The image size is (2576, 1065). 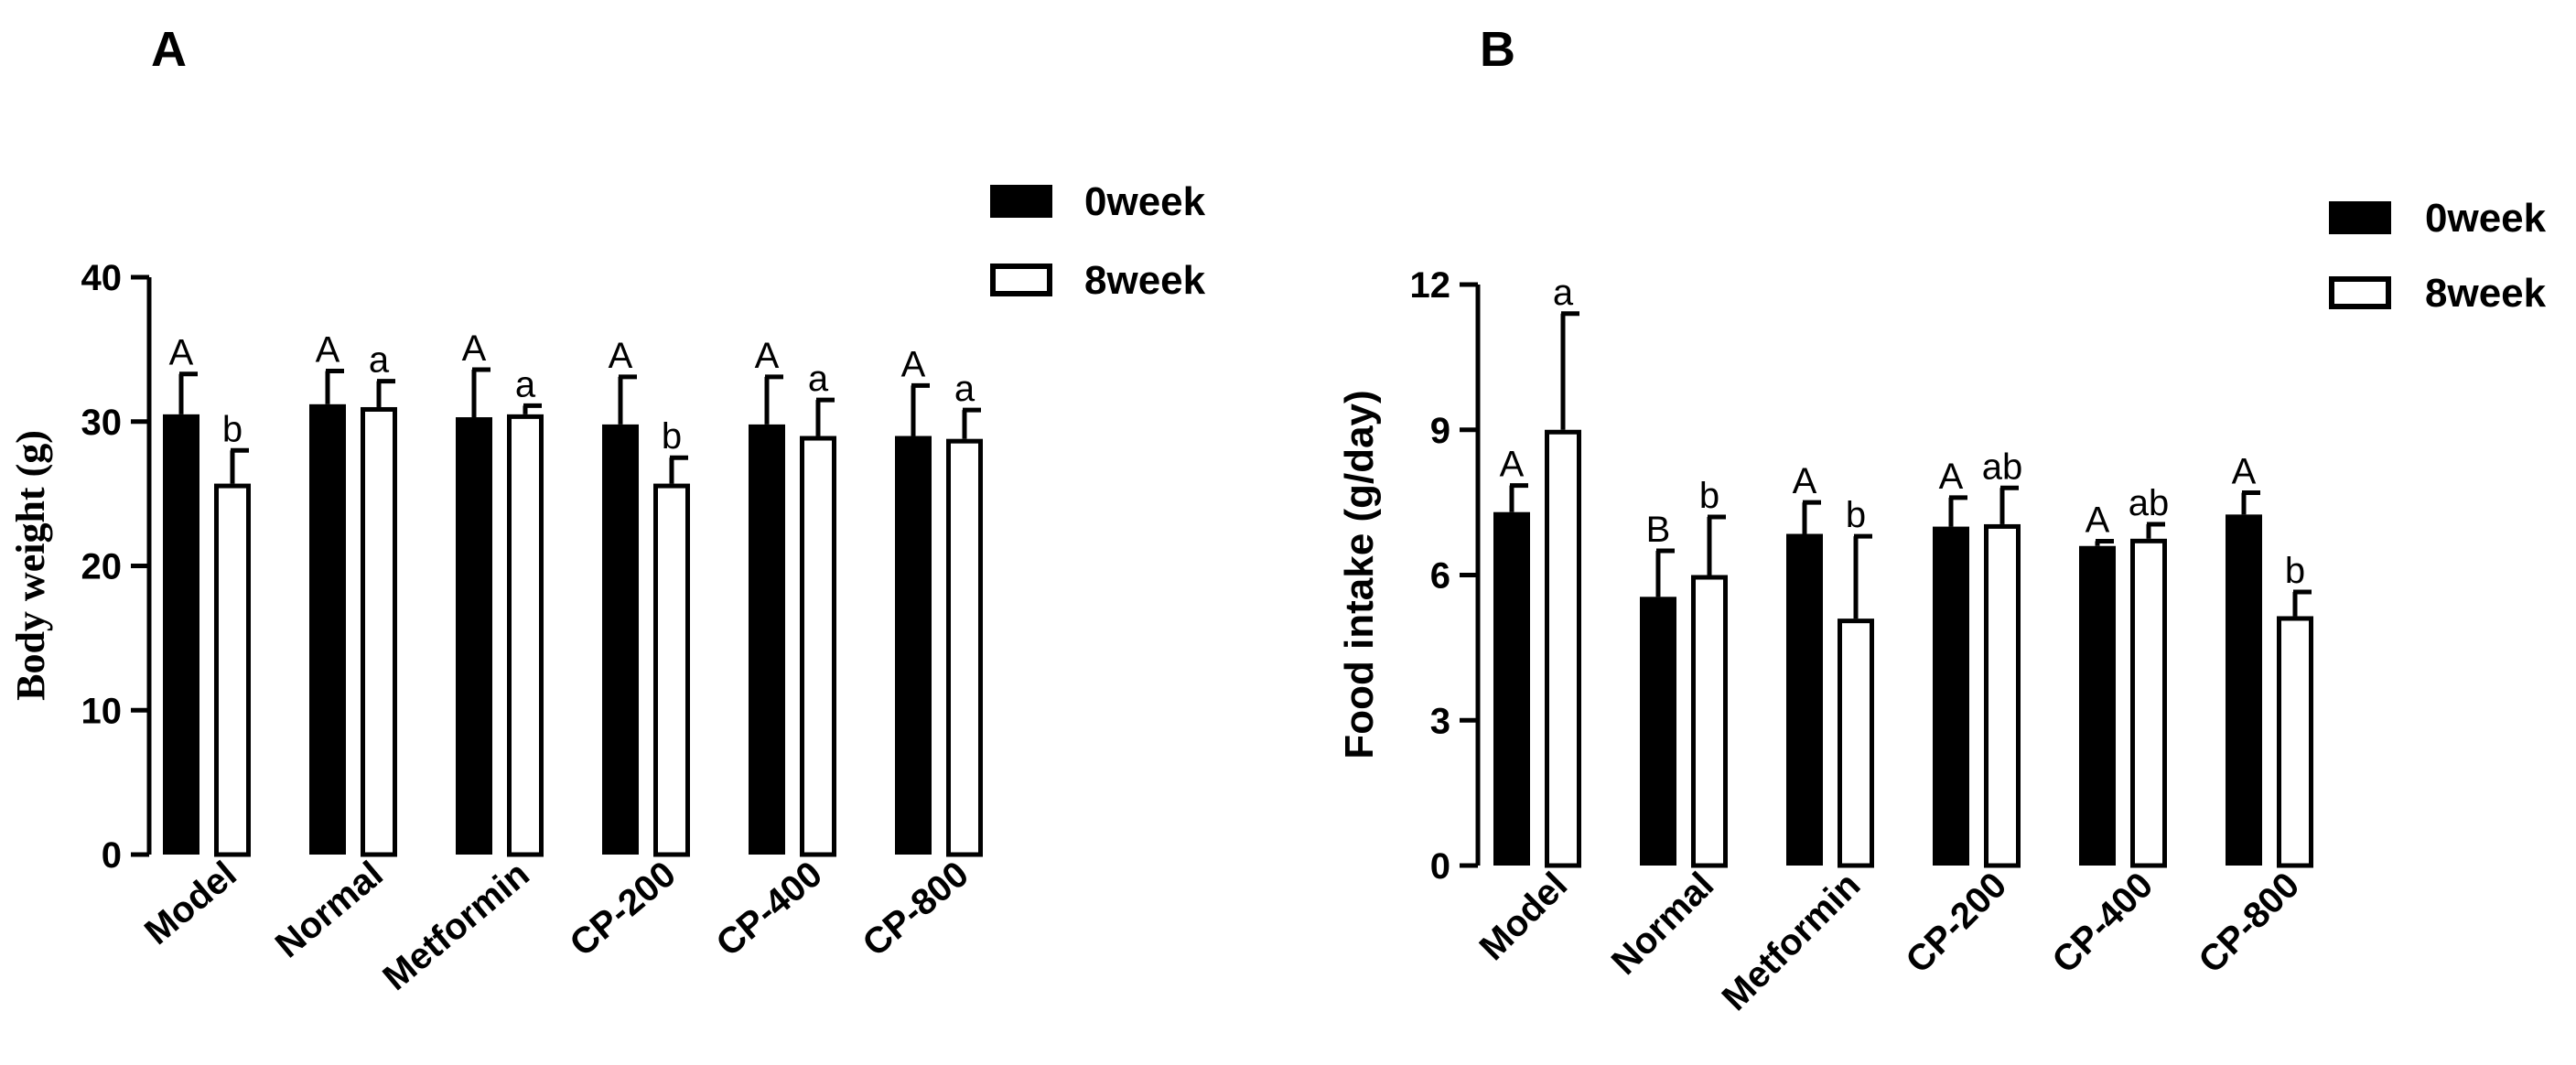 I want to click on y-tick-label: 40, so click(x=102, y=278).